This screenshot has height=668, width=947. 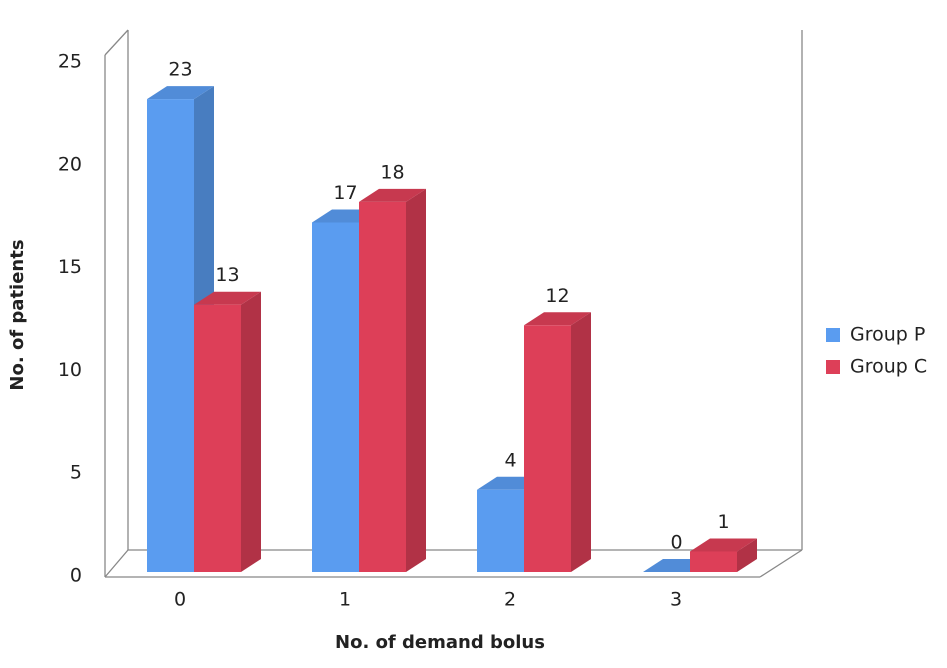 What do you see at coordinates (557, 296) in the screenshot?
I see `data-label: 12` at bounding box center [557, 296].